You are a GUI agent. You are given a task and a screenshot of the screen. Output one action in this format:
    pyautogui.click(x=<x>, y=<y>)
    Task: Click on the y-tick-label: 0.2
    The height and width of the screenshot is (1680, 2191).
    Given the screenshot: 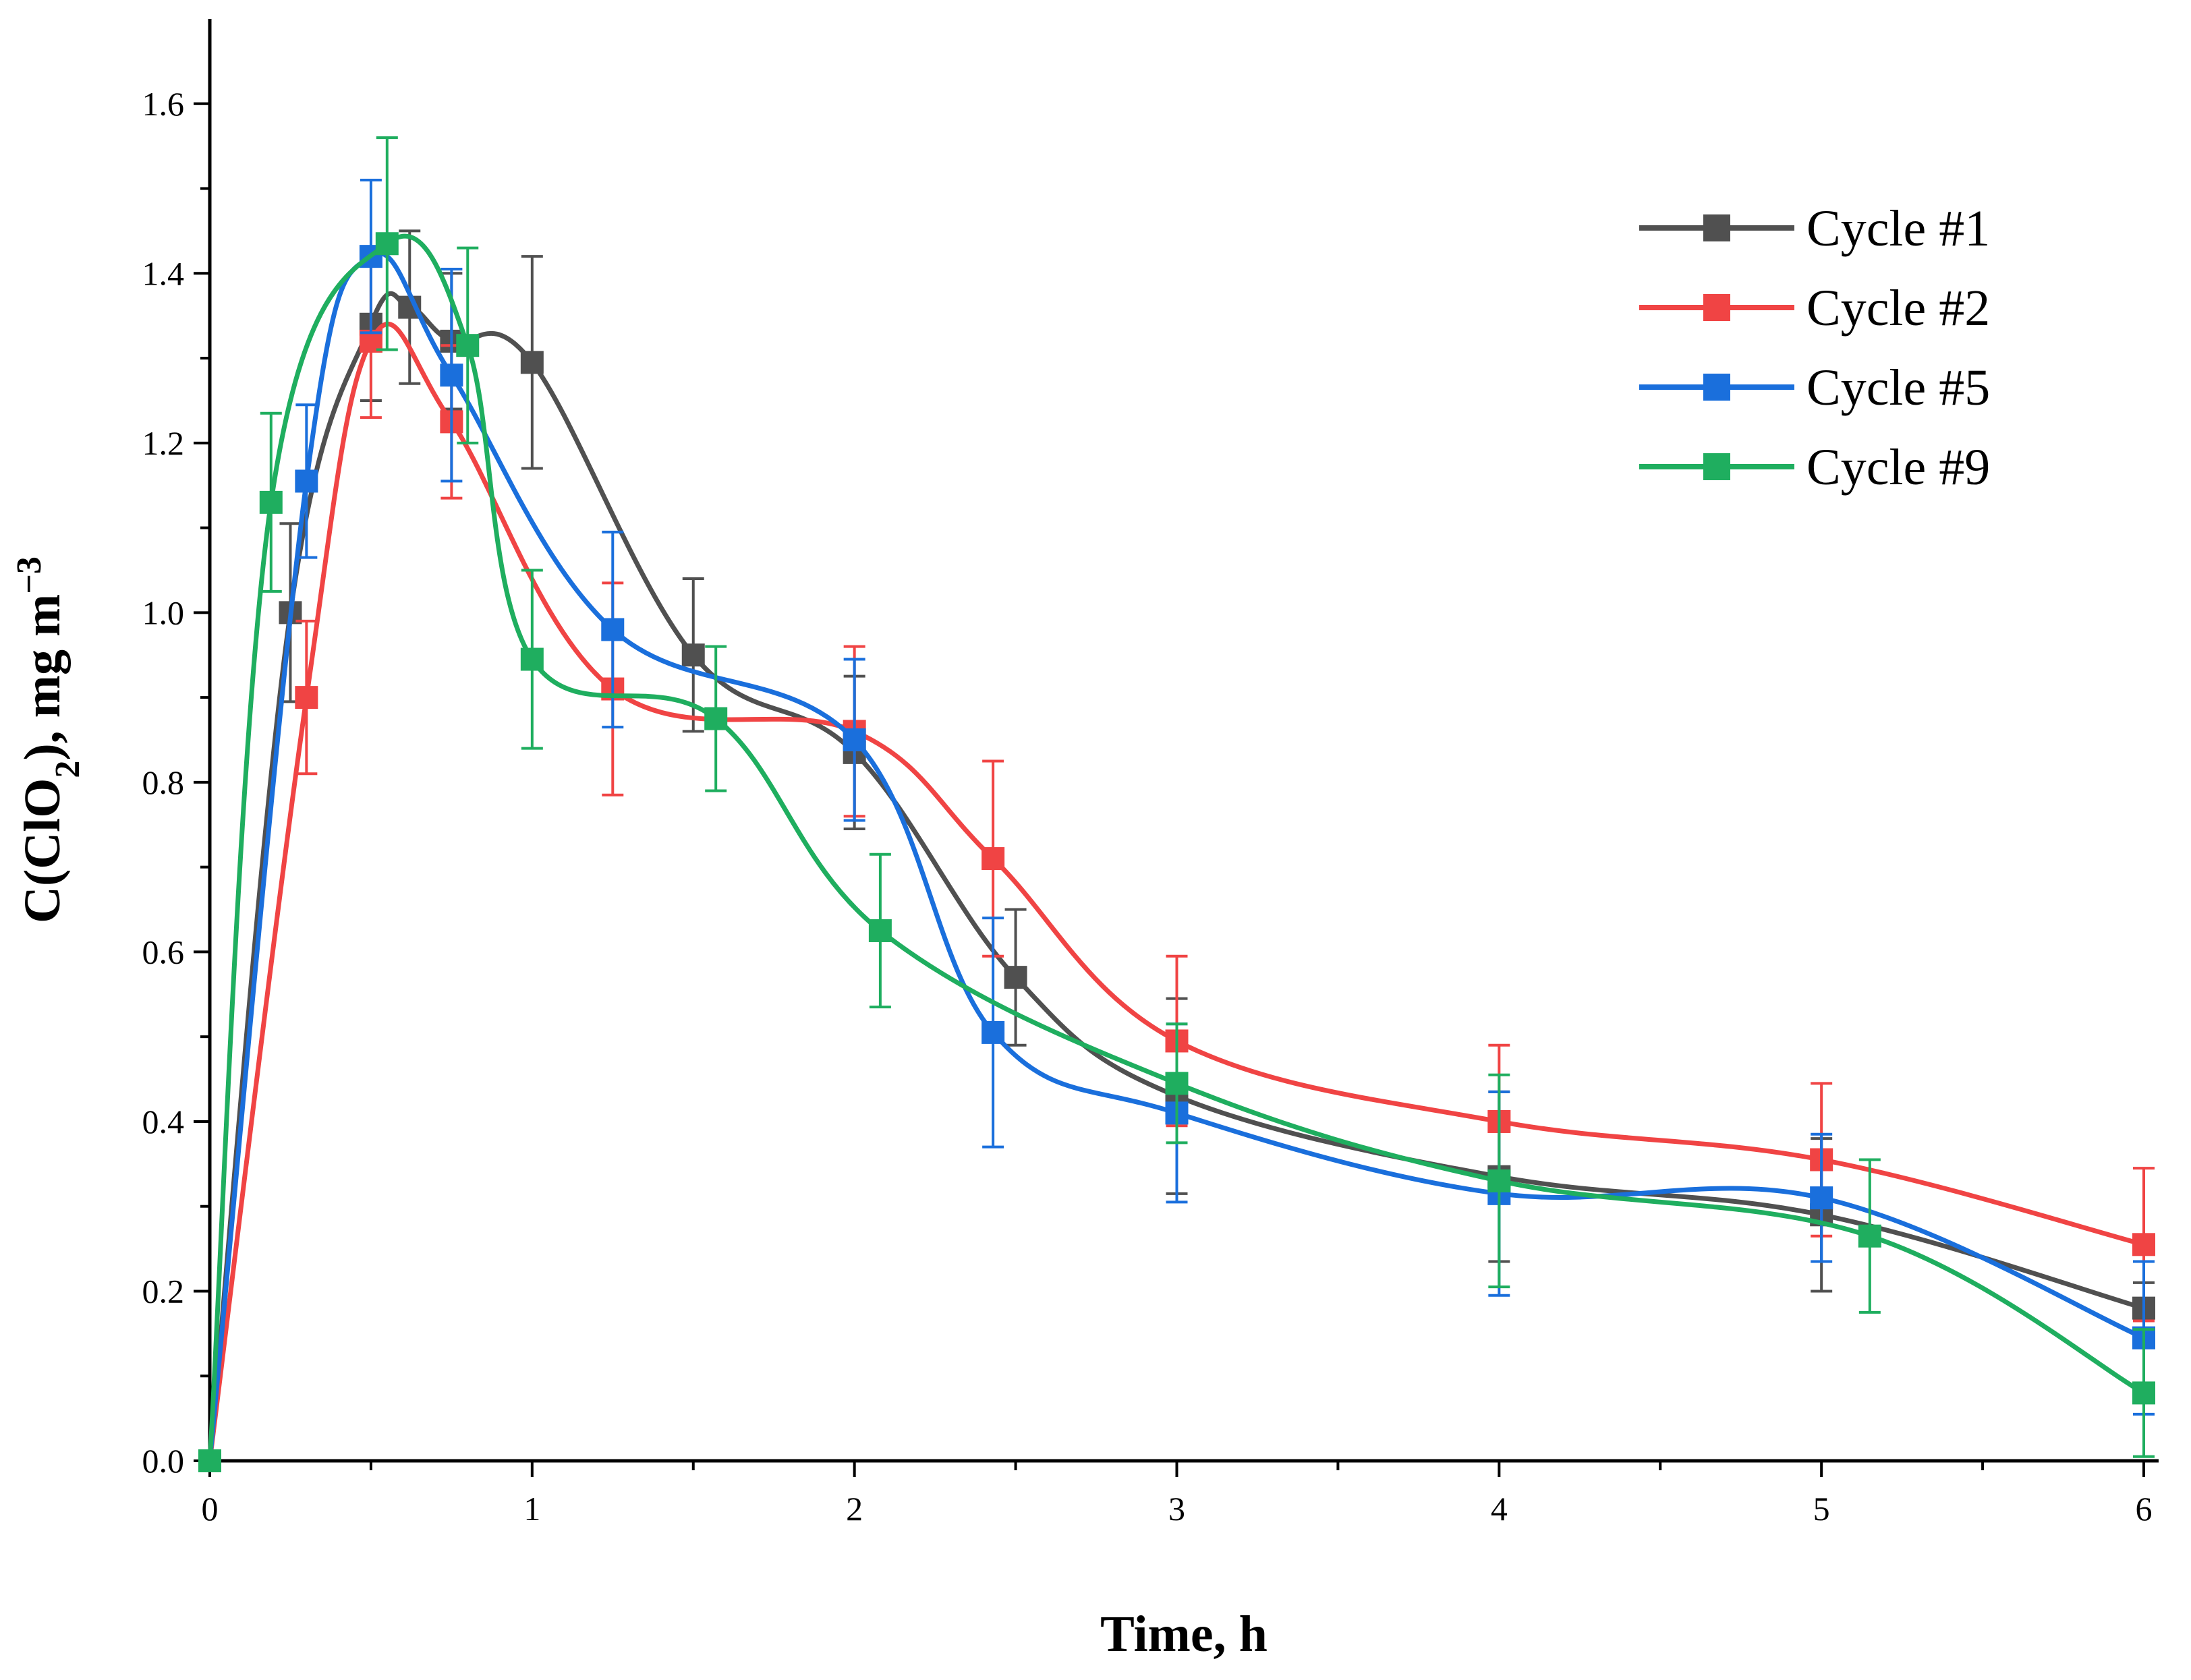 What is the action you would take?
    pyautogui.click(x=163, y=1291)
    